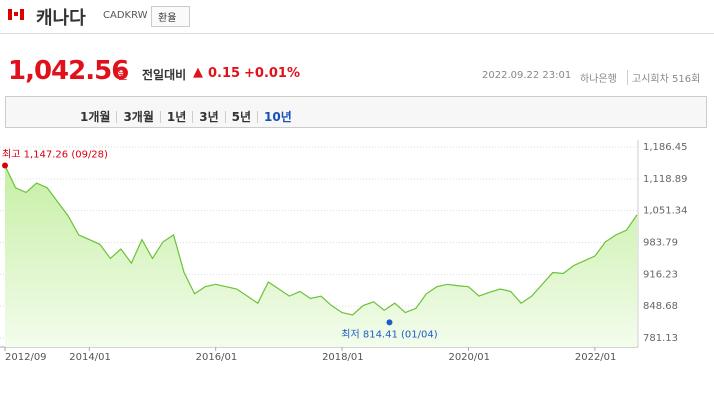  Describe the element at coordinates (660, 274) in the screenshot. I see `y-tick-label: 916.23` at that location.